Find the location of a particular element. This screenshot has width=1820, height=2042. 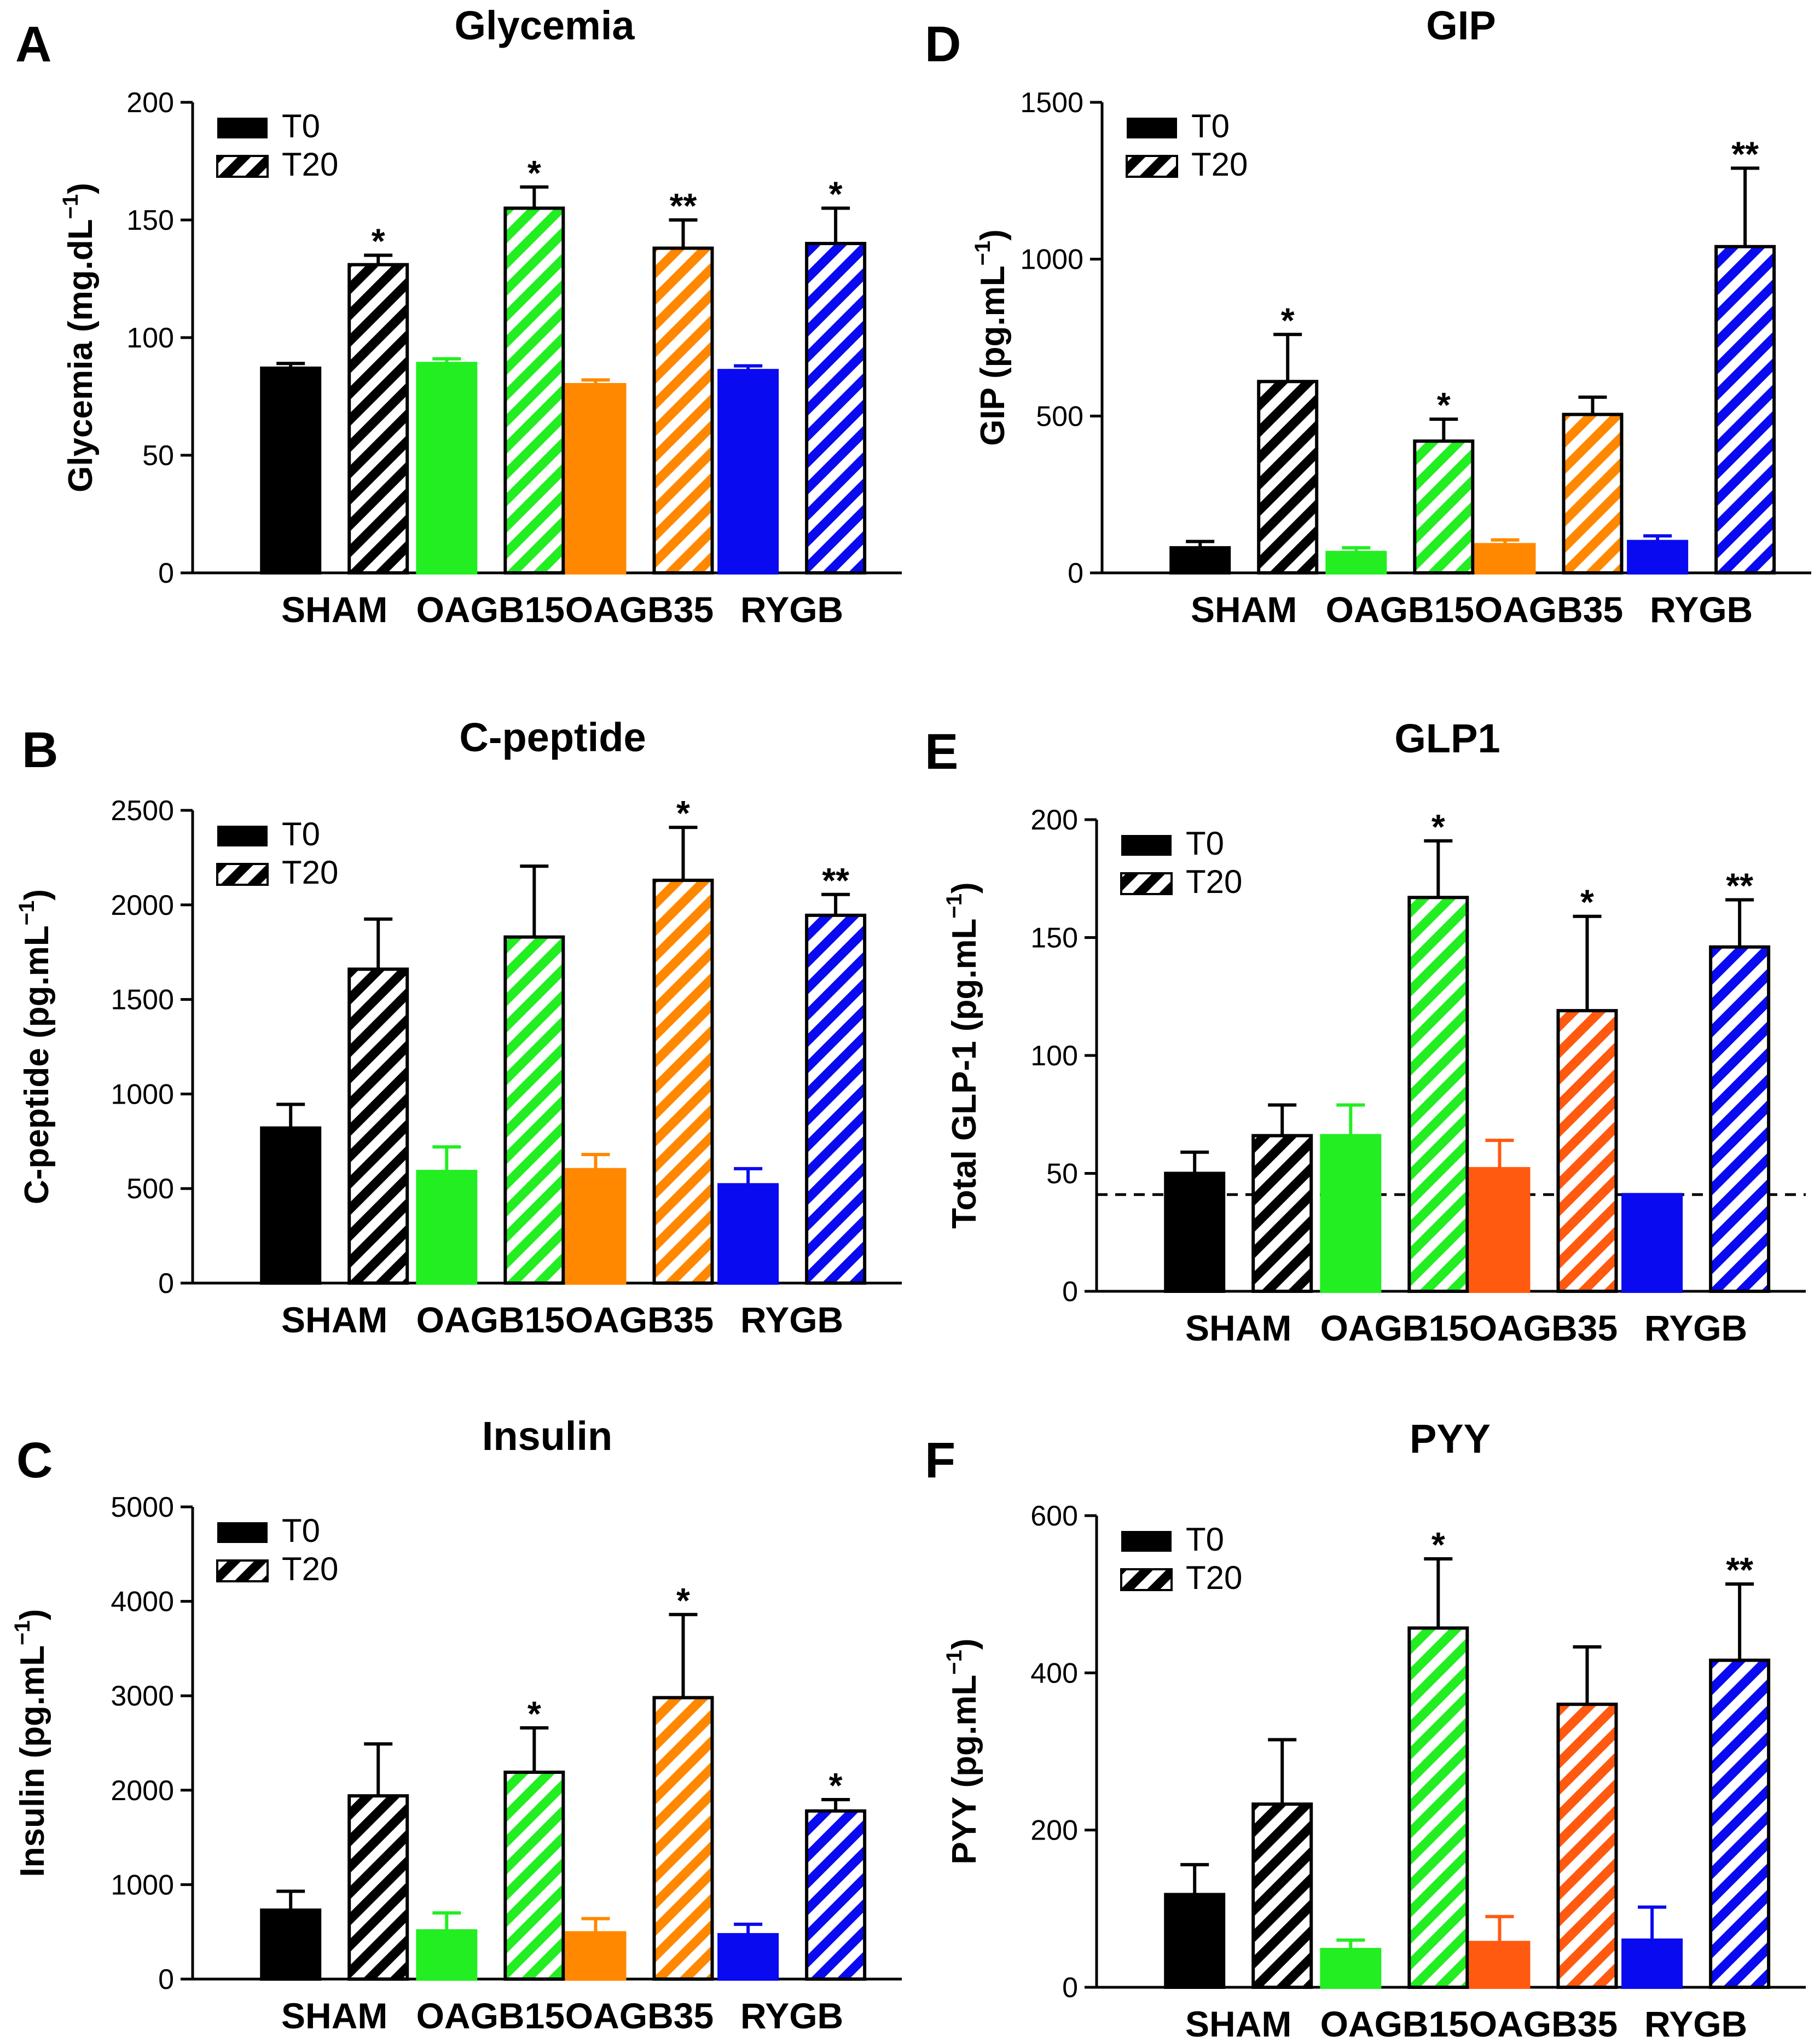

chart-title: C-peptide is located at coordinates (552, 737).